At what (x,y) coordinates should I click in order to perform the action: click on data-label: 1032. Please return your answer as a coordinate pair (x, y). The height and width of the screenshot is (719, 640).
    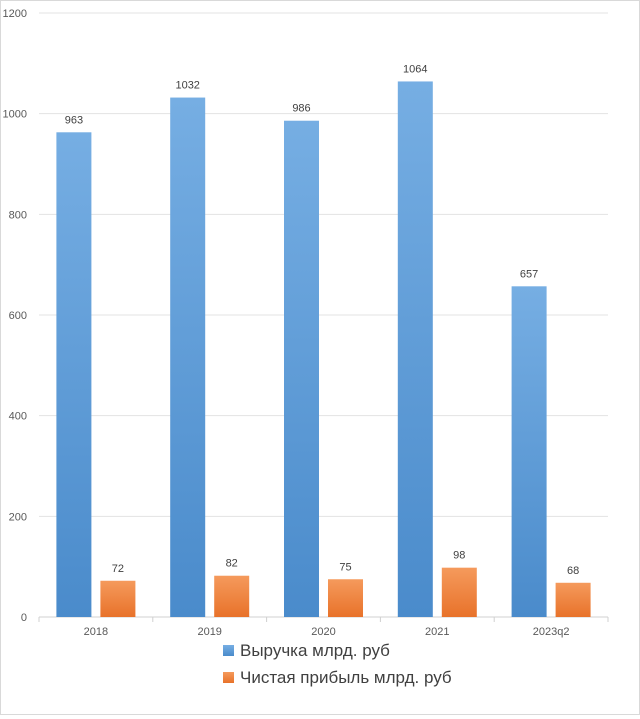
    Looking at the image, I should click on (187, 86).